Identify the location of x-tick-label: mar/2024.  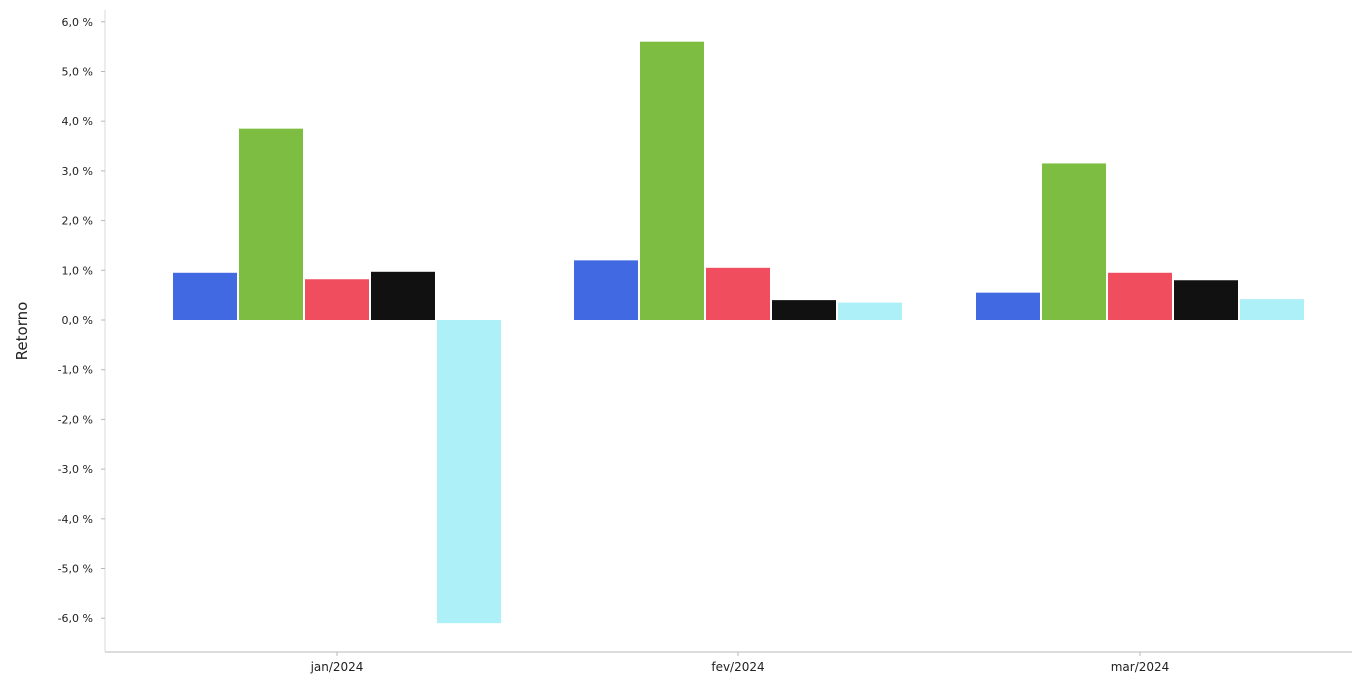
(1140, 667).